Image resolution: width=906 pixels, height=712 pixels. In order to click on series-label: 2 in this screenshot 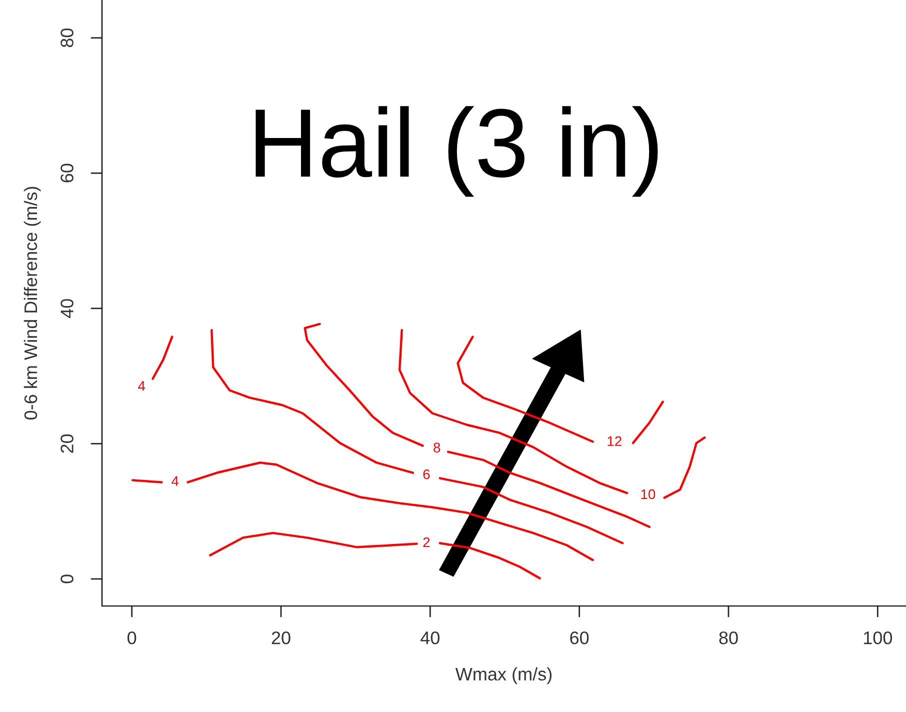, I will do `click(426, 542)`.